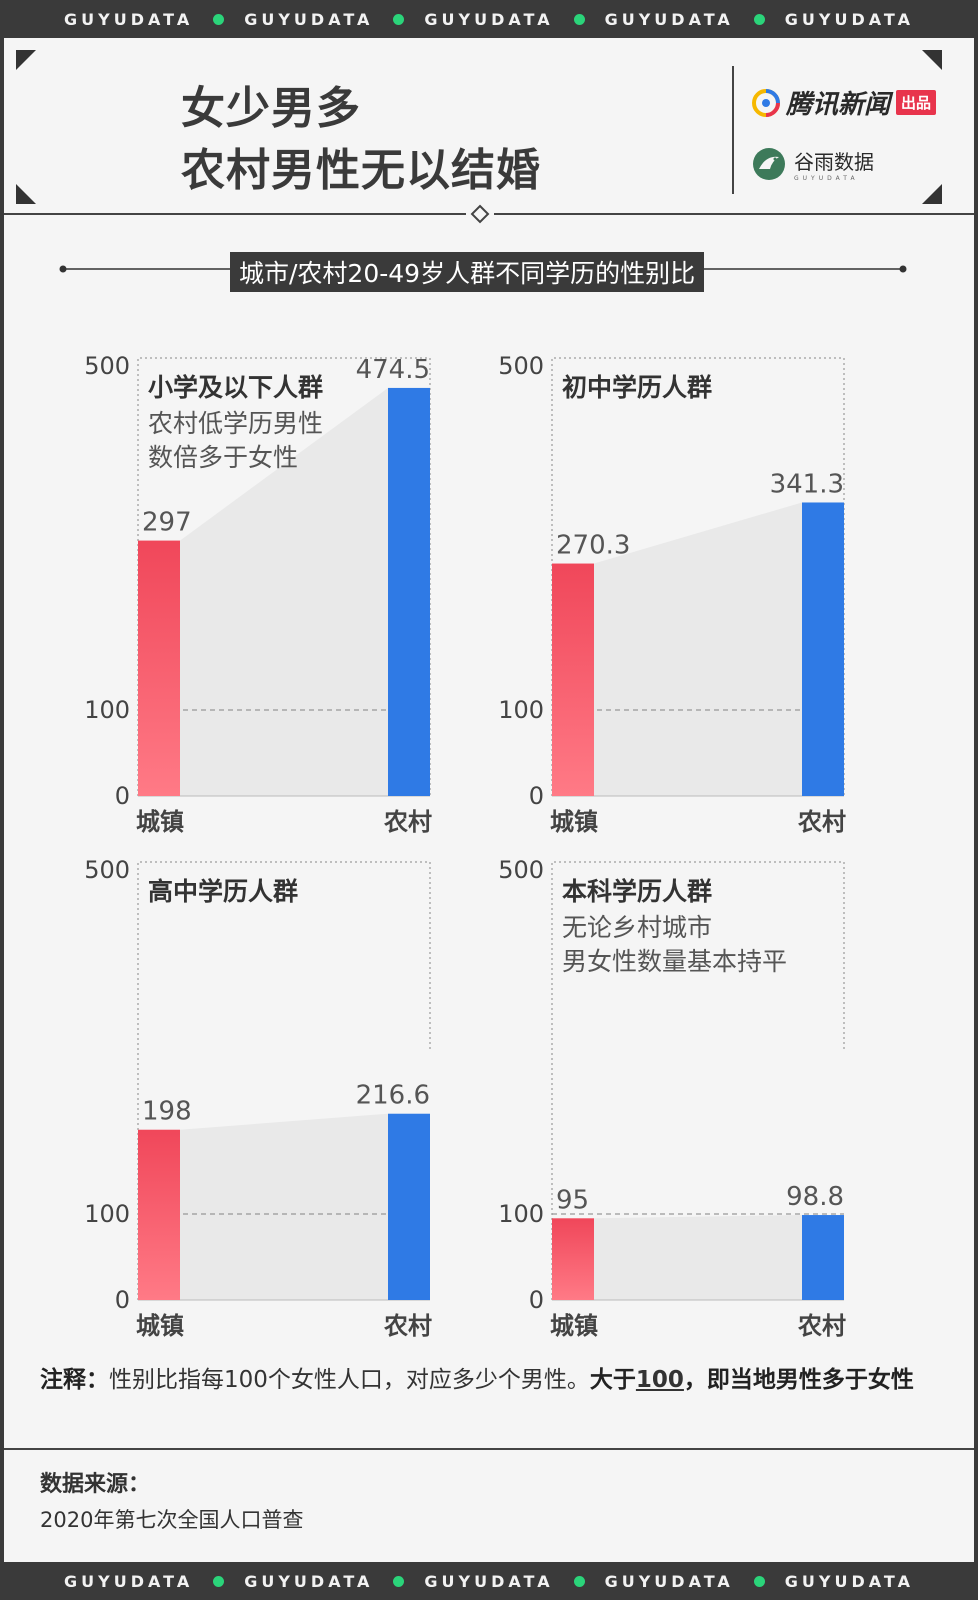 The height and width of the screenshot is (1600, 978). What do you see at coordinates (612, 1380) in the screenshot?
I see `footnote-bold-1: 大于` at bounding box center [612, 1380].